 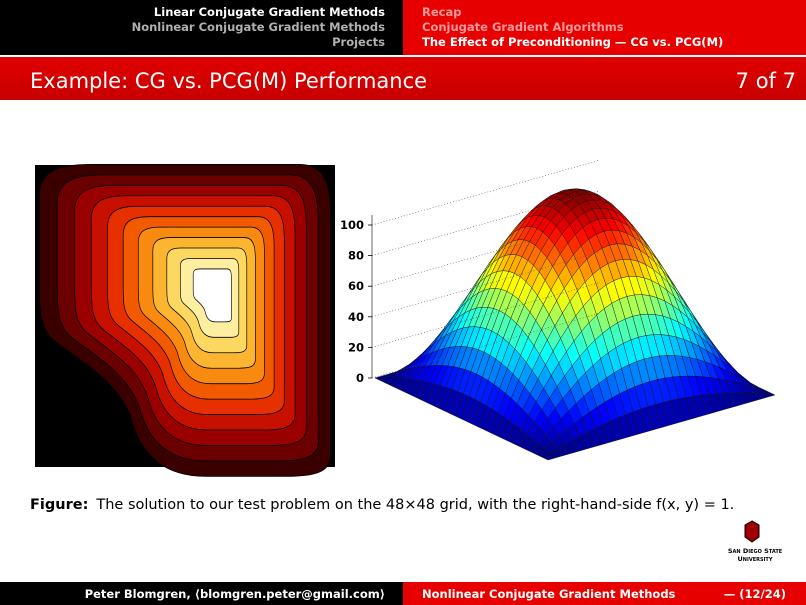 What do you see at coordinates (358, 42) in the screenshot?
I see `section: Projects` at bounding box center [358, 42].